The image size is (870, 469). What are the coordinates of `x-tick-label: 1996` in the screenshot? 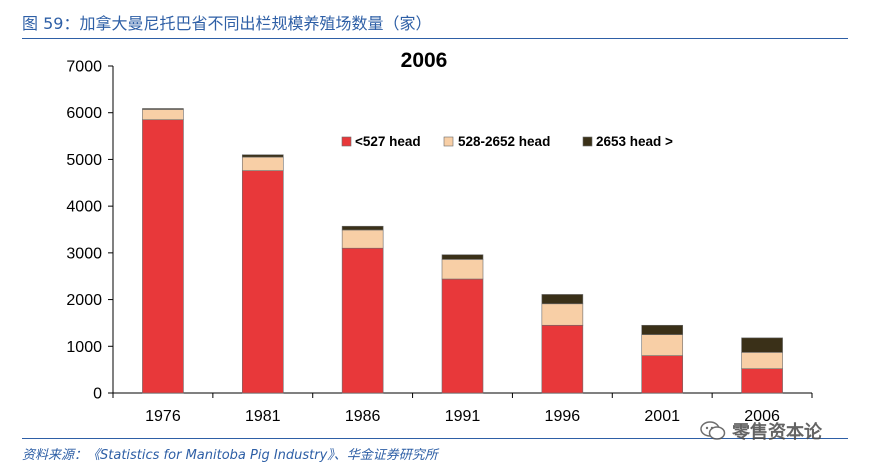 It's located at (563, 416).